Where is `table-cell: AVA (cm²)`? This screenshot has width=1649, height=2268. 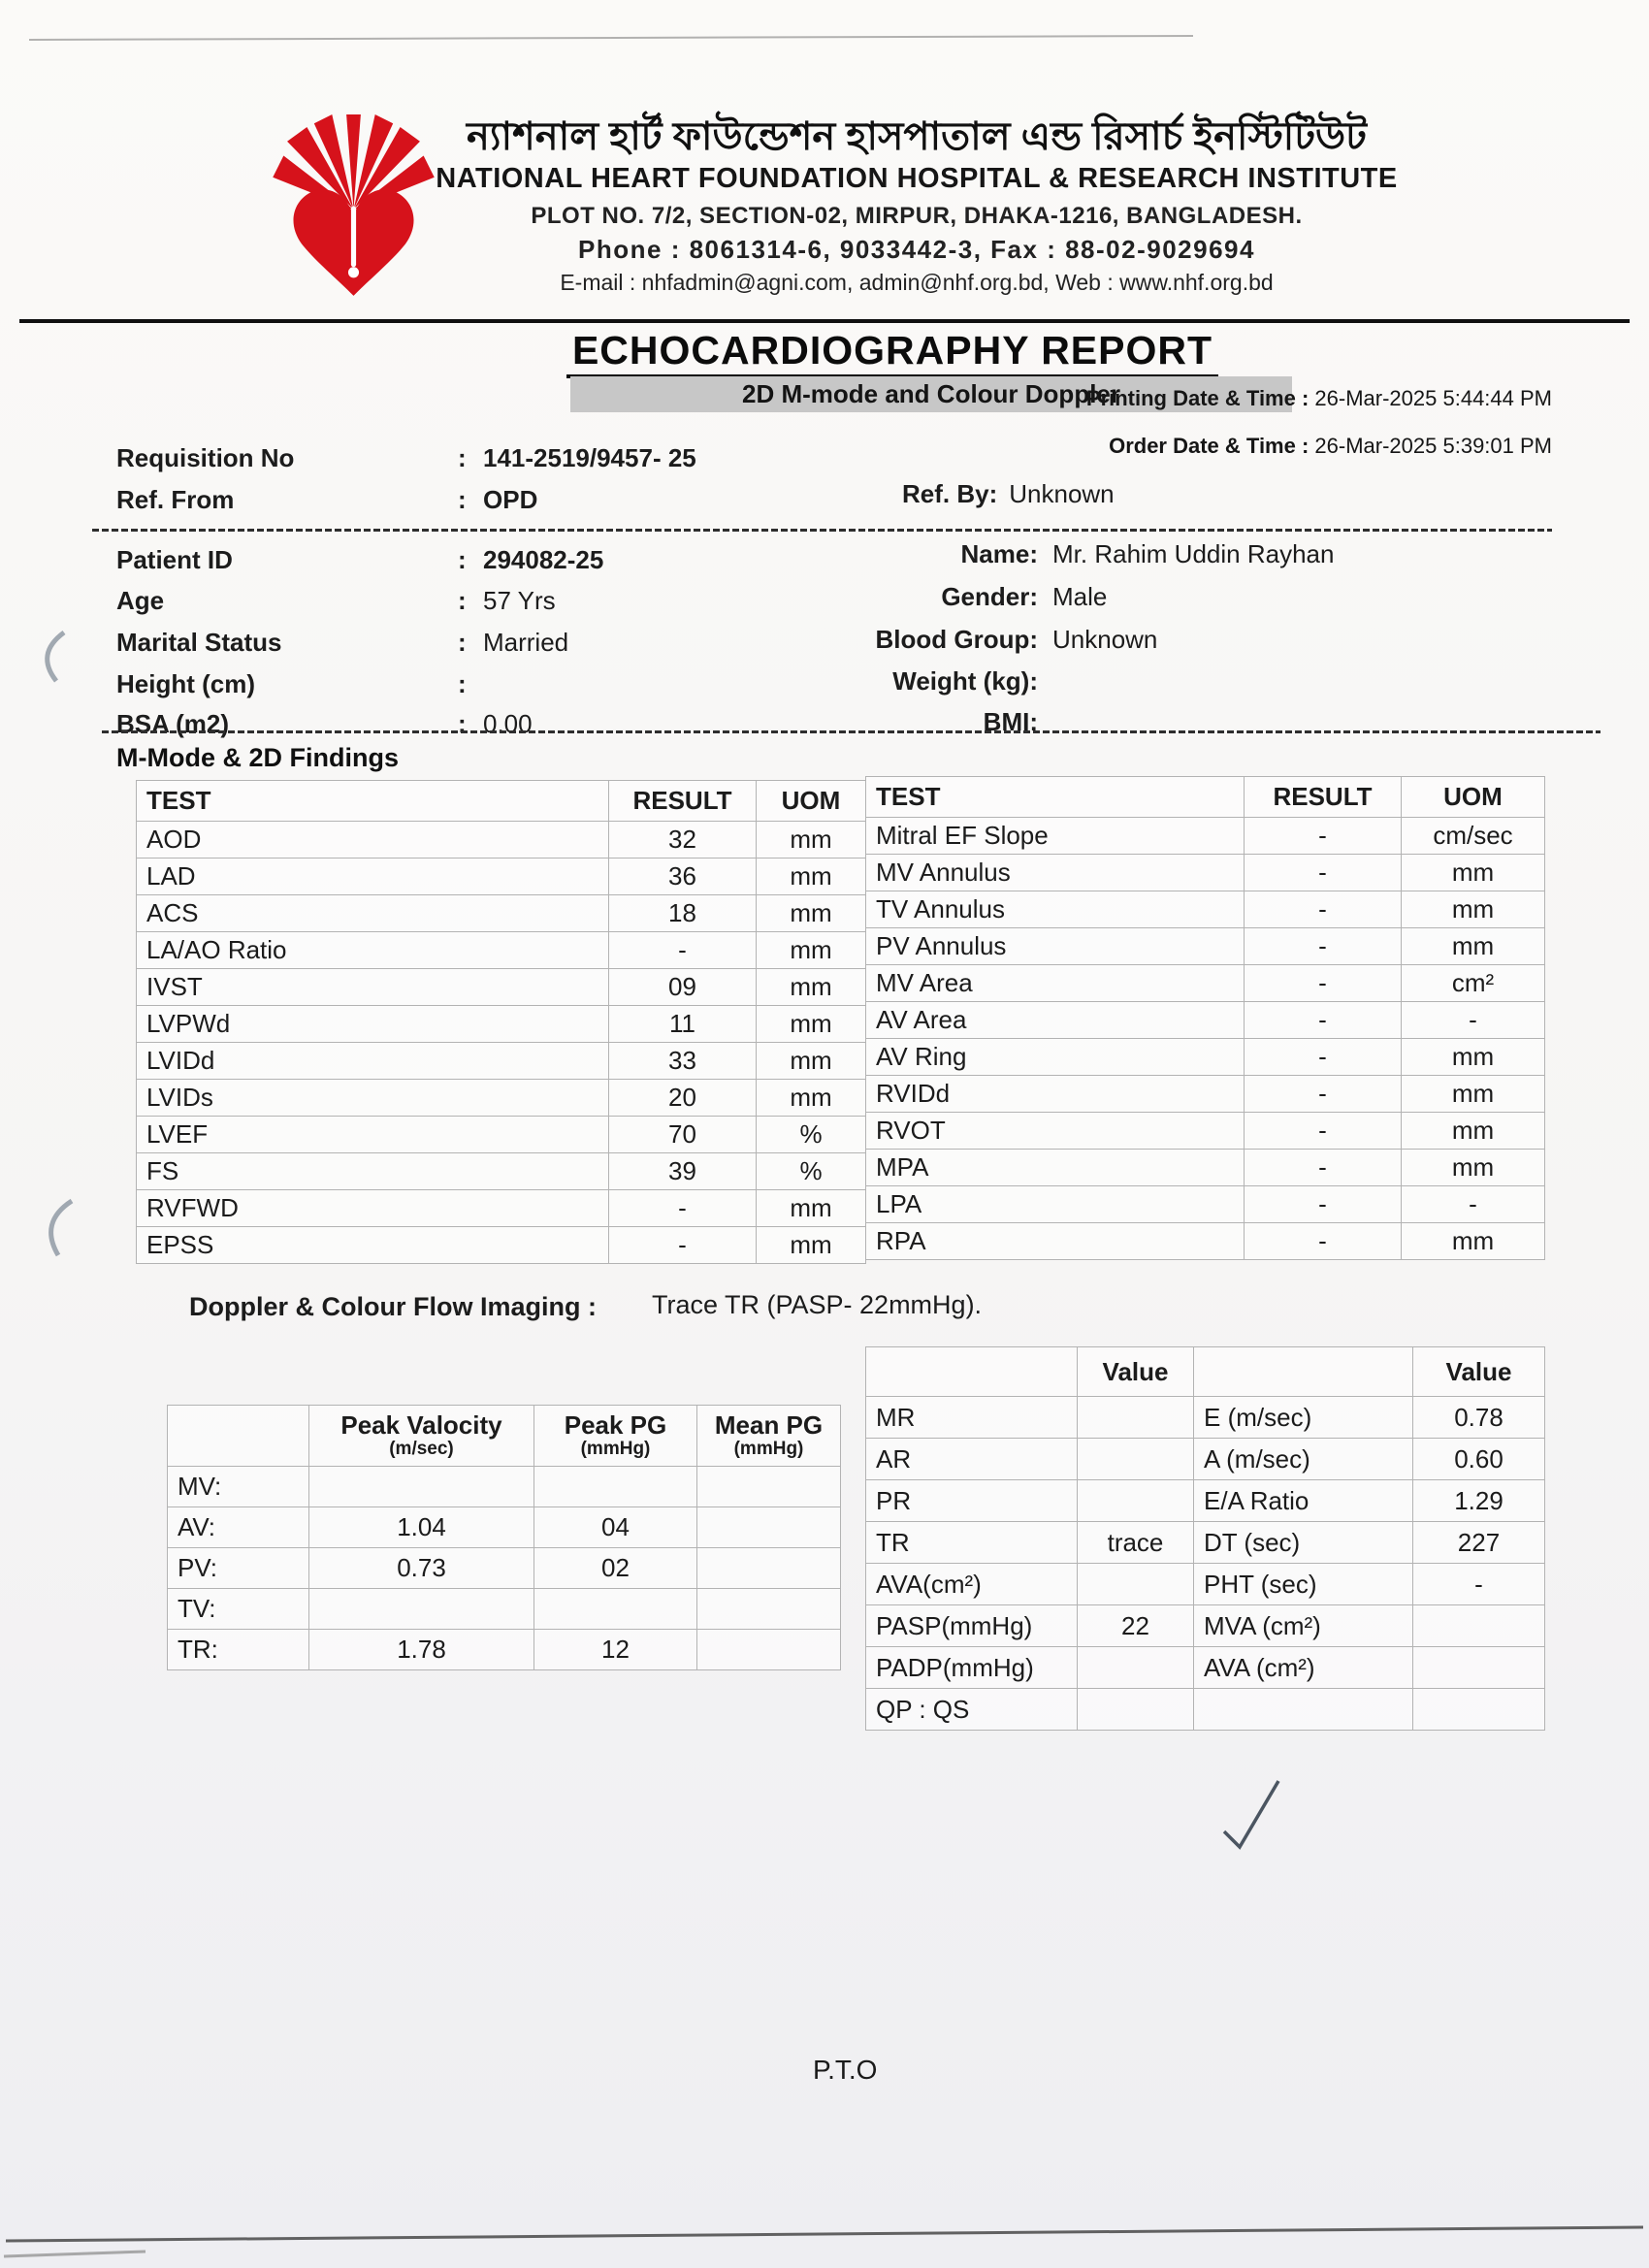
table-cell: AVA (cm²) is located at coordinates (1303, 1667).